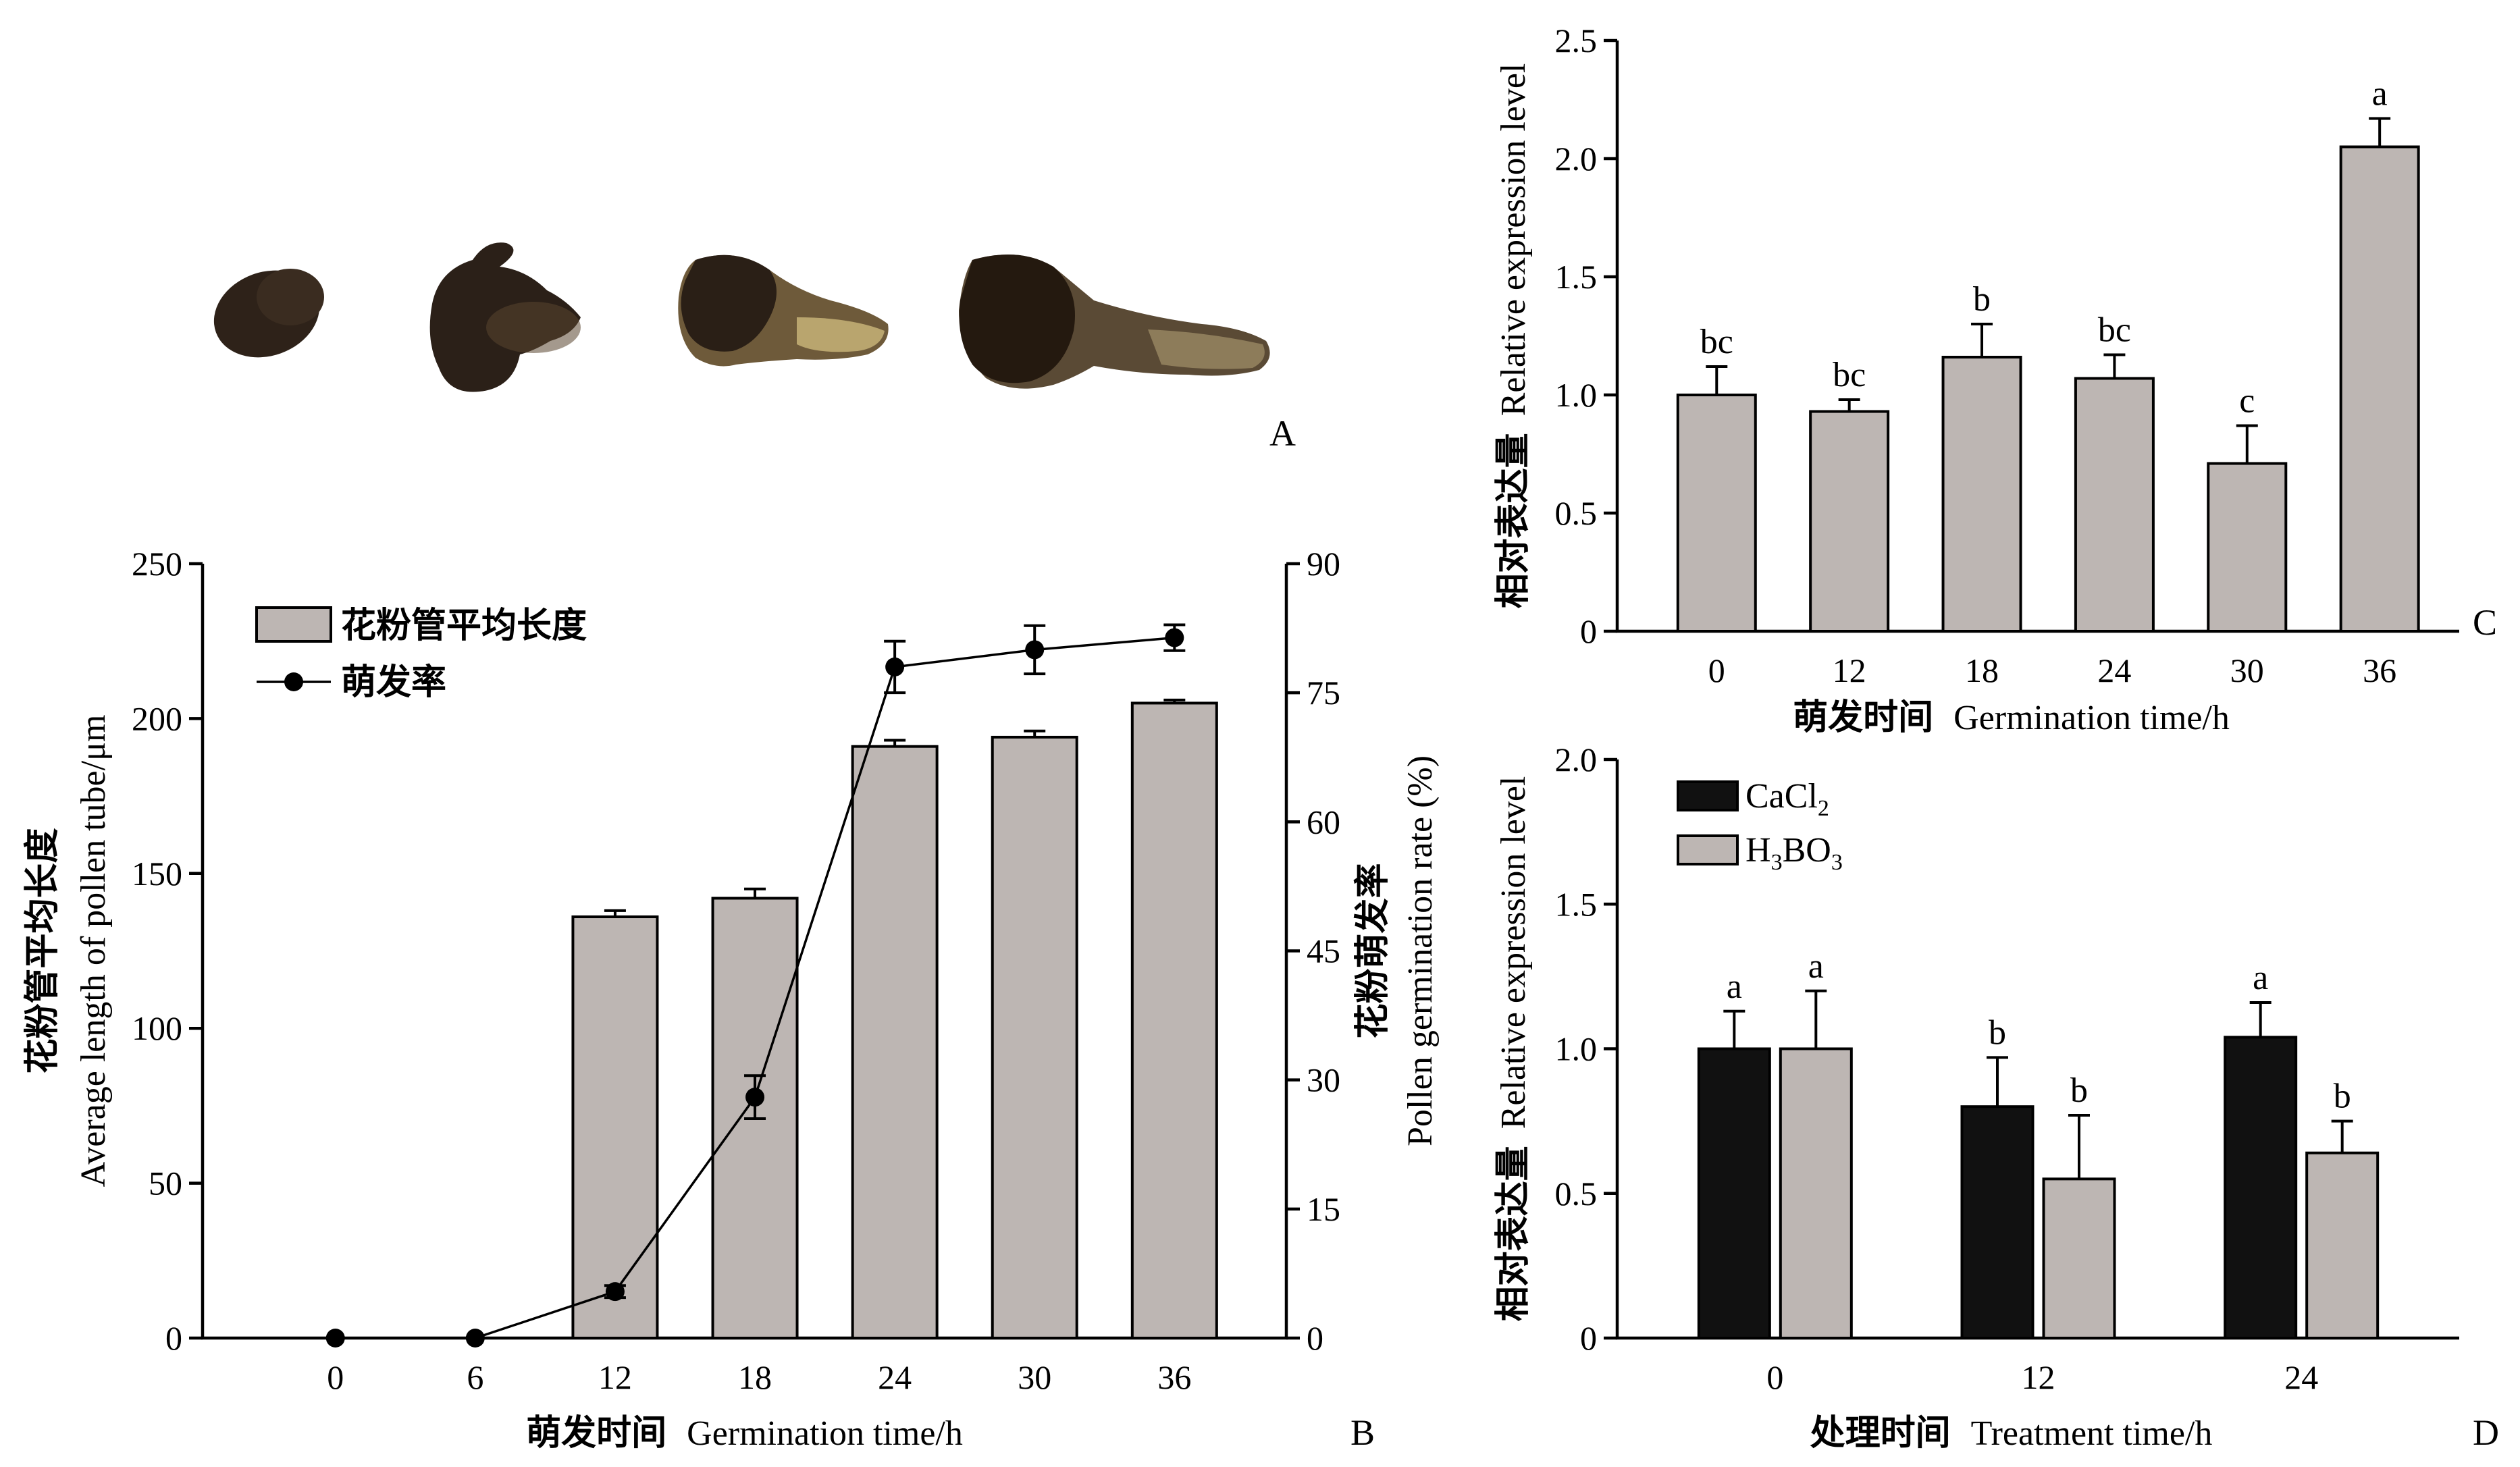 Image resolution: width=2520 pixels, height=1467 pixels. What do you see at coordinates (1034, 1377) in the screenshot?
I see `b-x-tick-label: 30` at bounding box center [1034, 1377].